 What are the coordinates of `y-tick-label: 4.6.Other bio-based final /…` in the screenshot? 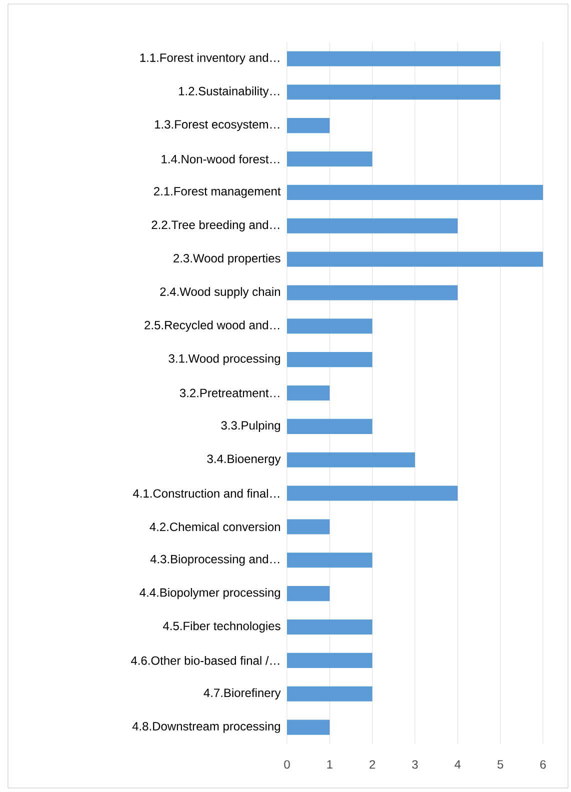 It's located at (205, 660).